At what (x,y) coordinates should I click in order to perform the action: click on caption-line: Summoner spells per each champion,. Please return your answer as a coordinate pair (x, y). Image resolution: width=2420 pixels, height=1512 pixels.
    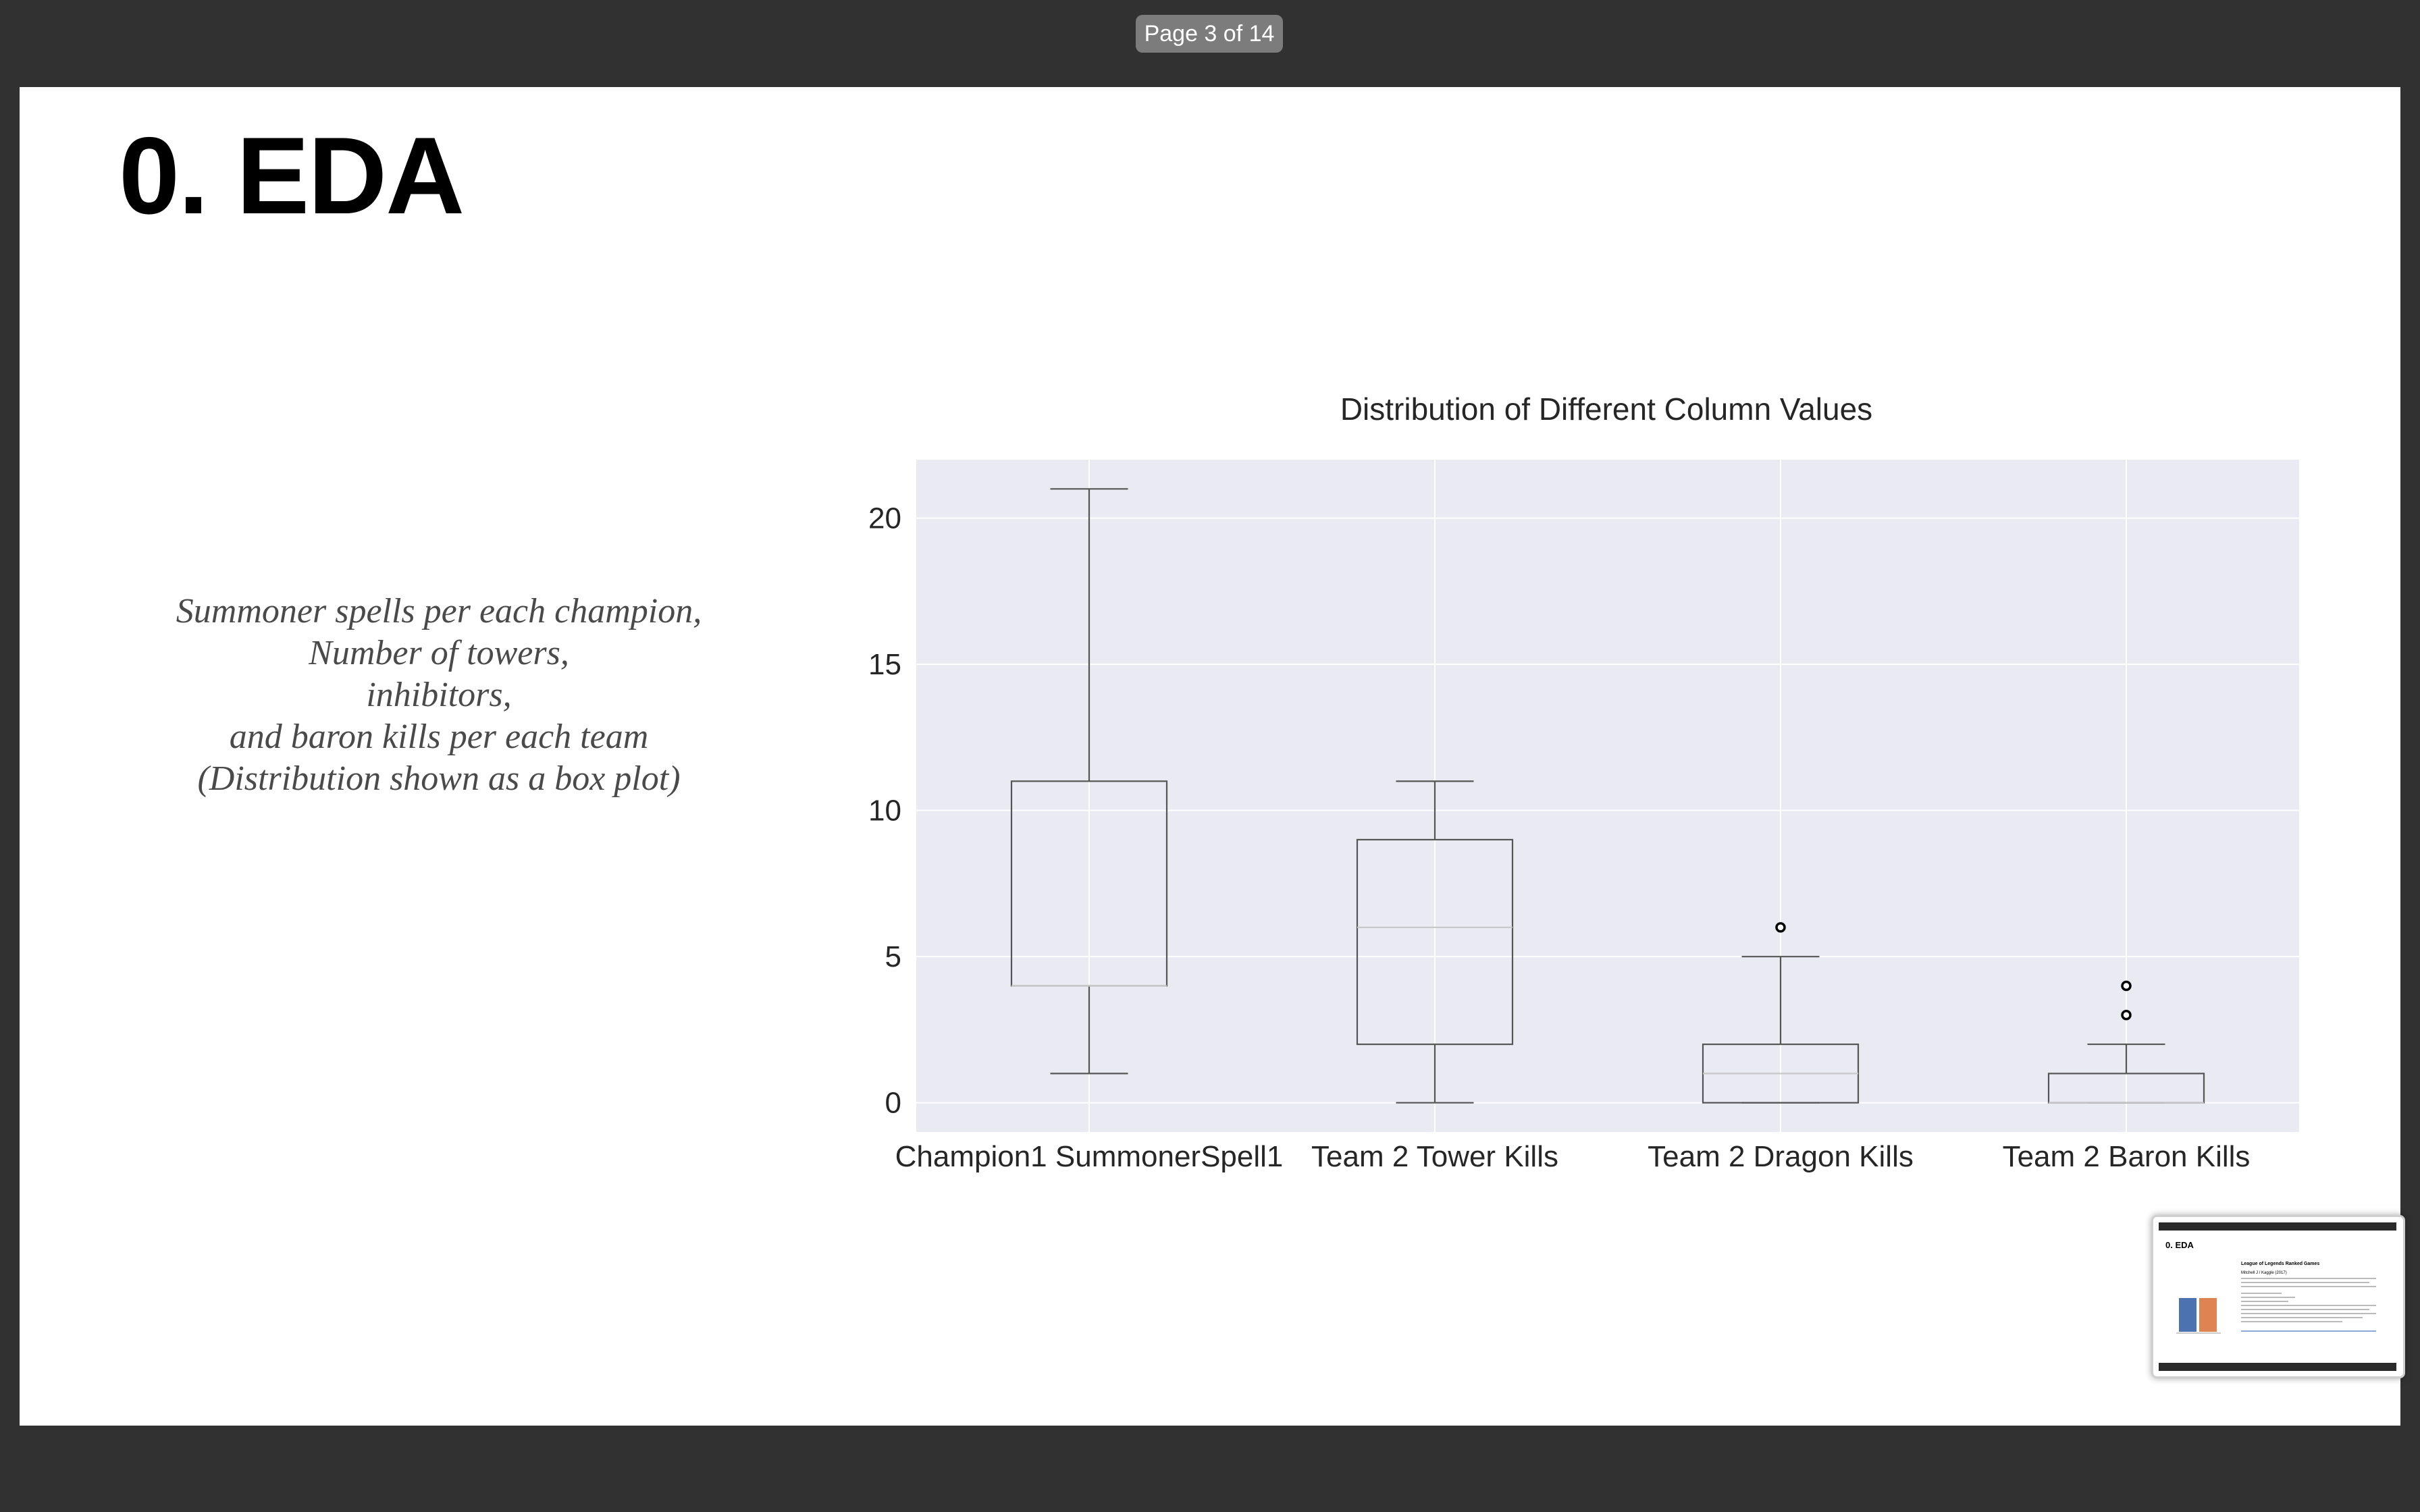
    Looking at the image, I should click on (439, 611).